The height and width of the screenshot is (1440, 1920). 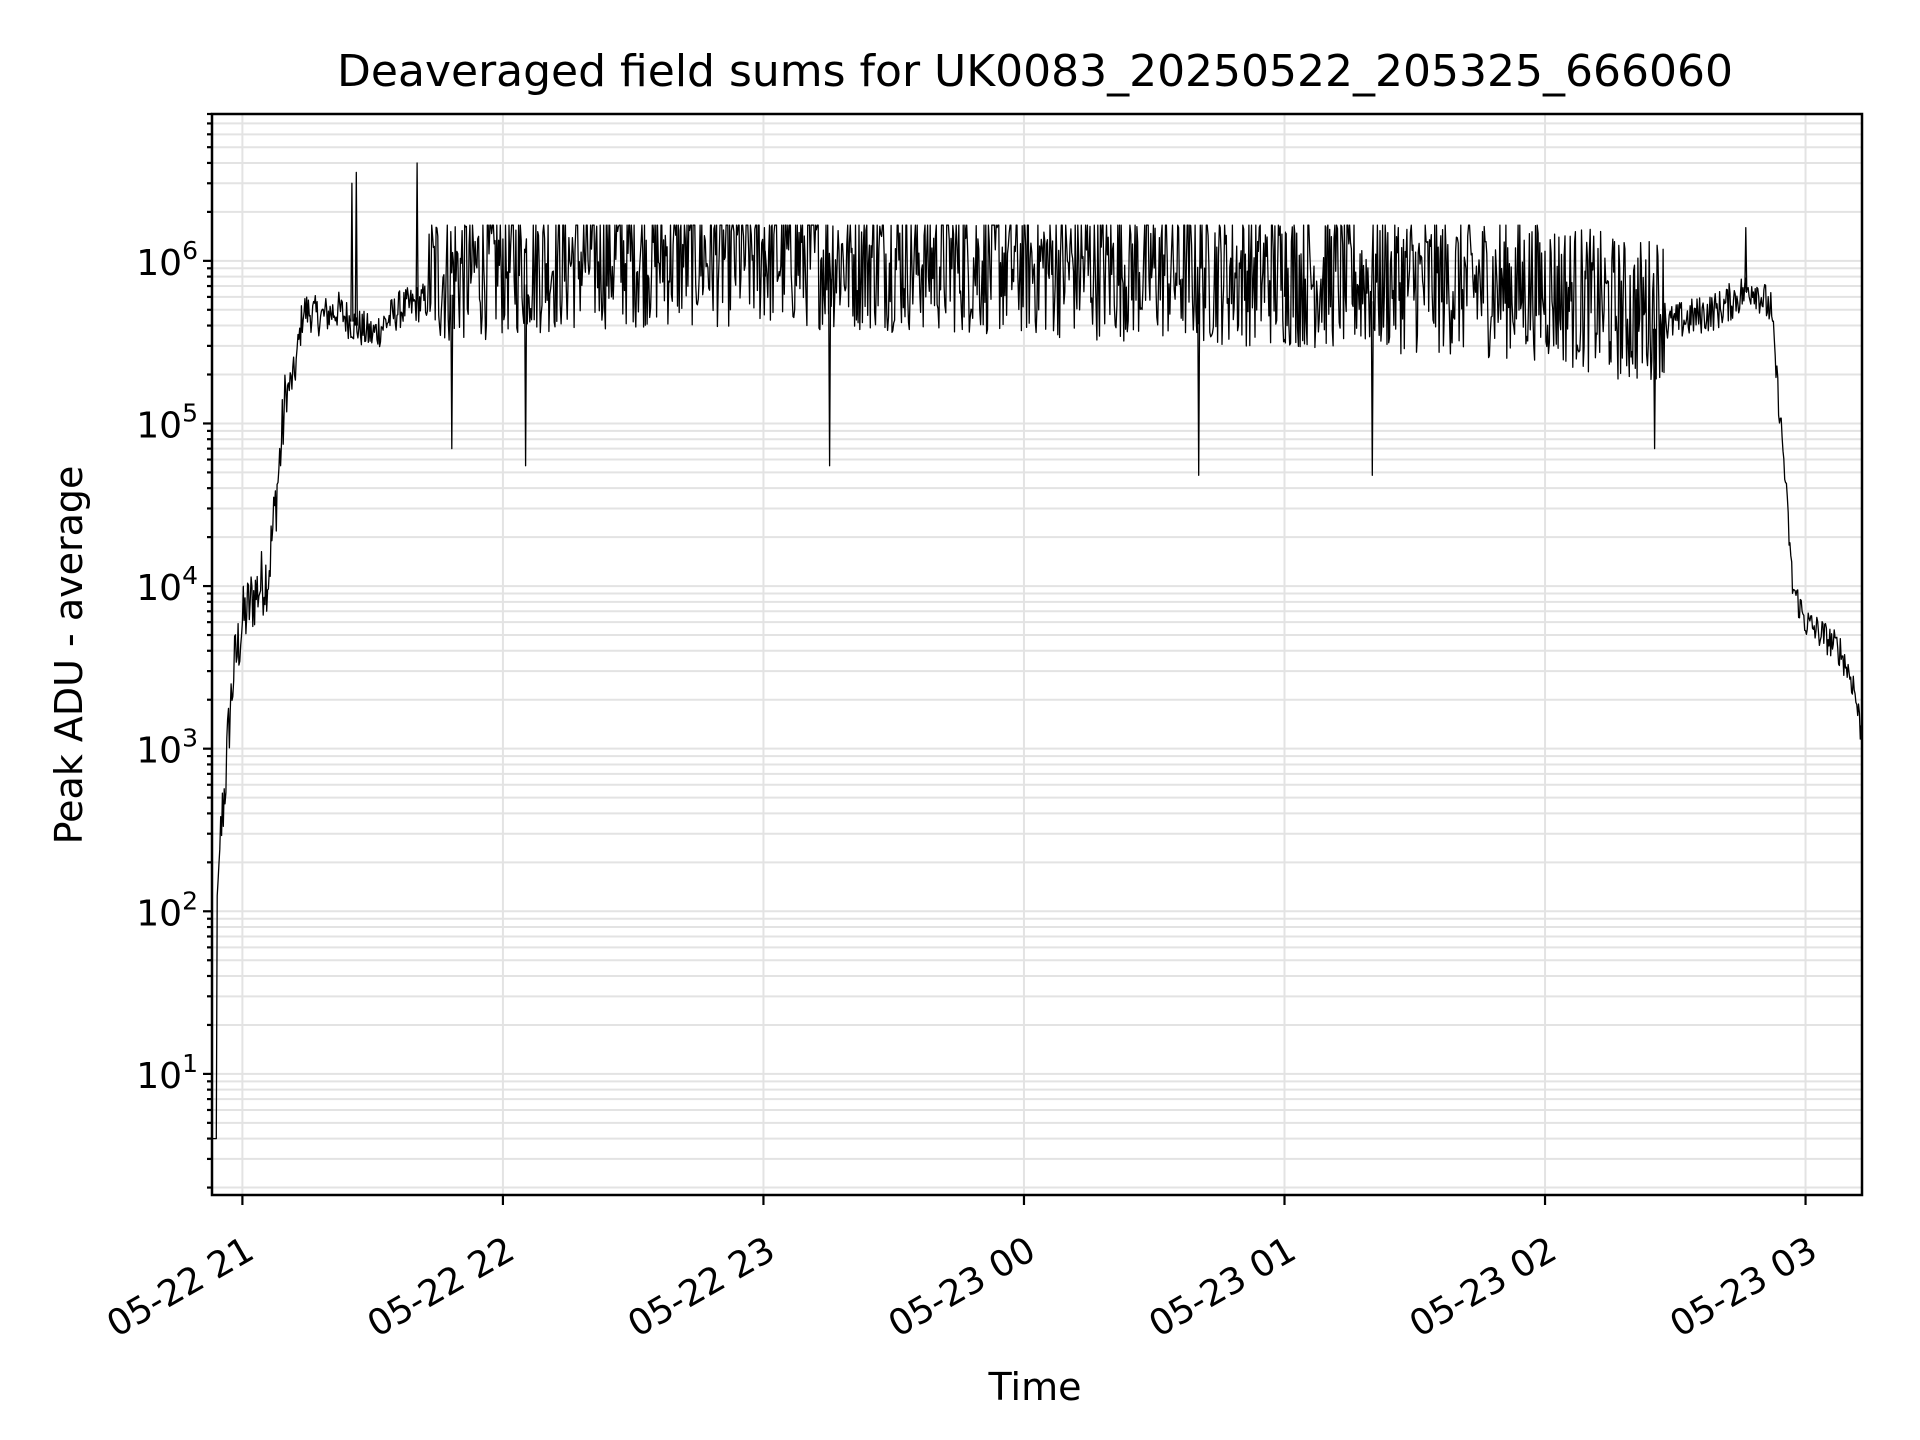 What do you see at coordinates (1035, 1387) in the screenshot?
I see `x-axis-label: Time` at bounding box center [1035, 1387].